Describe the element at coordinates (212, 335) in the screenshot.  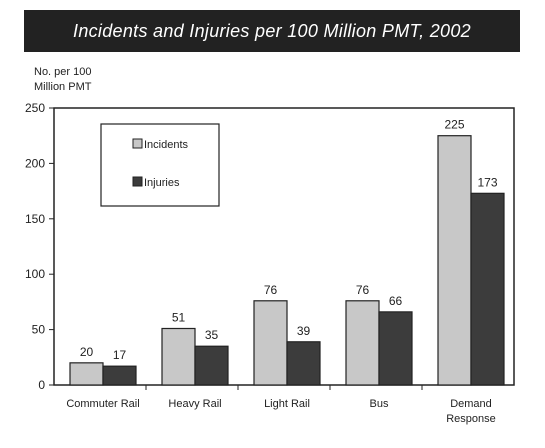
I see `data-label: 35` at that location.